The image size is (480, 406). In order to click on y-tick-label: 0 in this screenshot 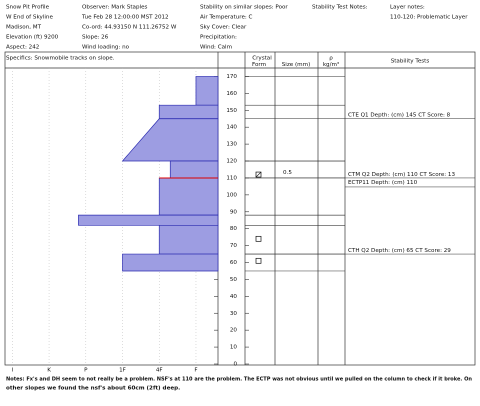, I will do `click(235, 365)`.